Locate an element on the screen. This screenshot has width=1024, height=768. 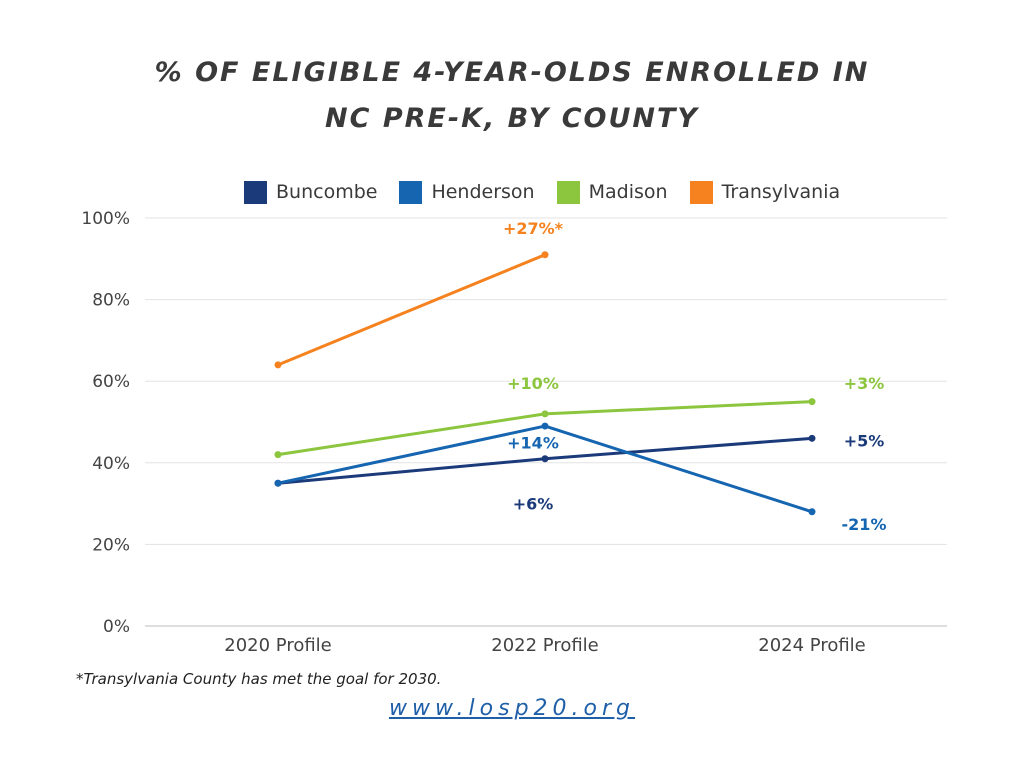
legend-label: Buncombe is located at coordinates (327, 192).